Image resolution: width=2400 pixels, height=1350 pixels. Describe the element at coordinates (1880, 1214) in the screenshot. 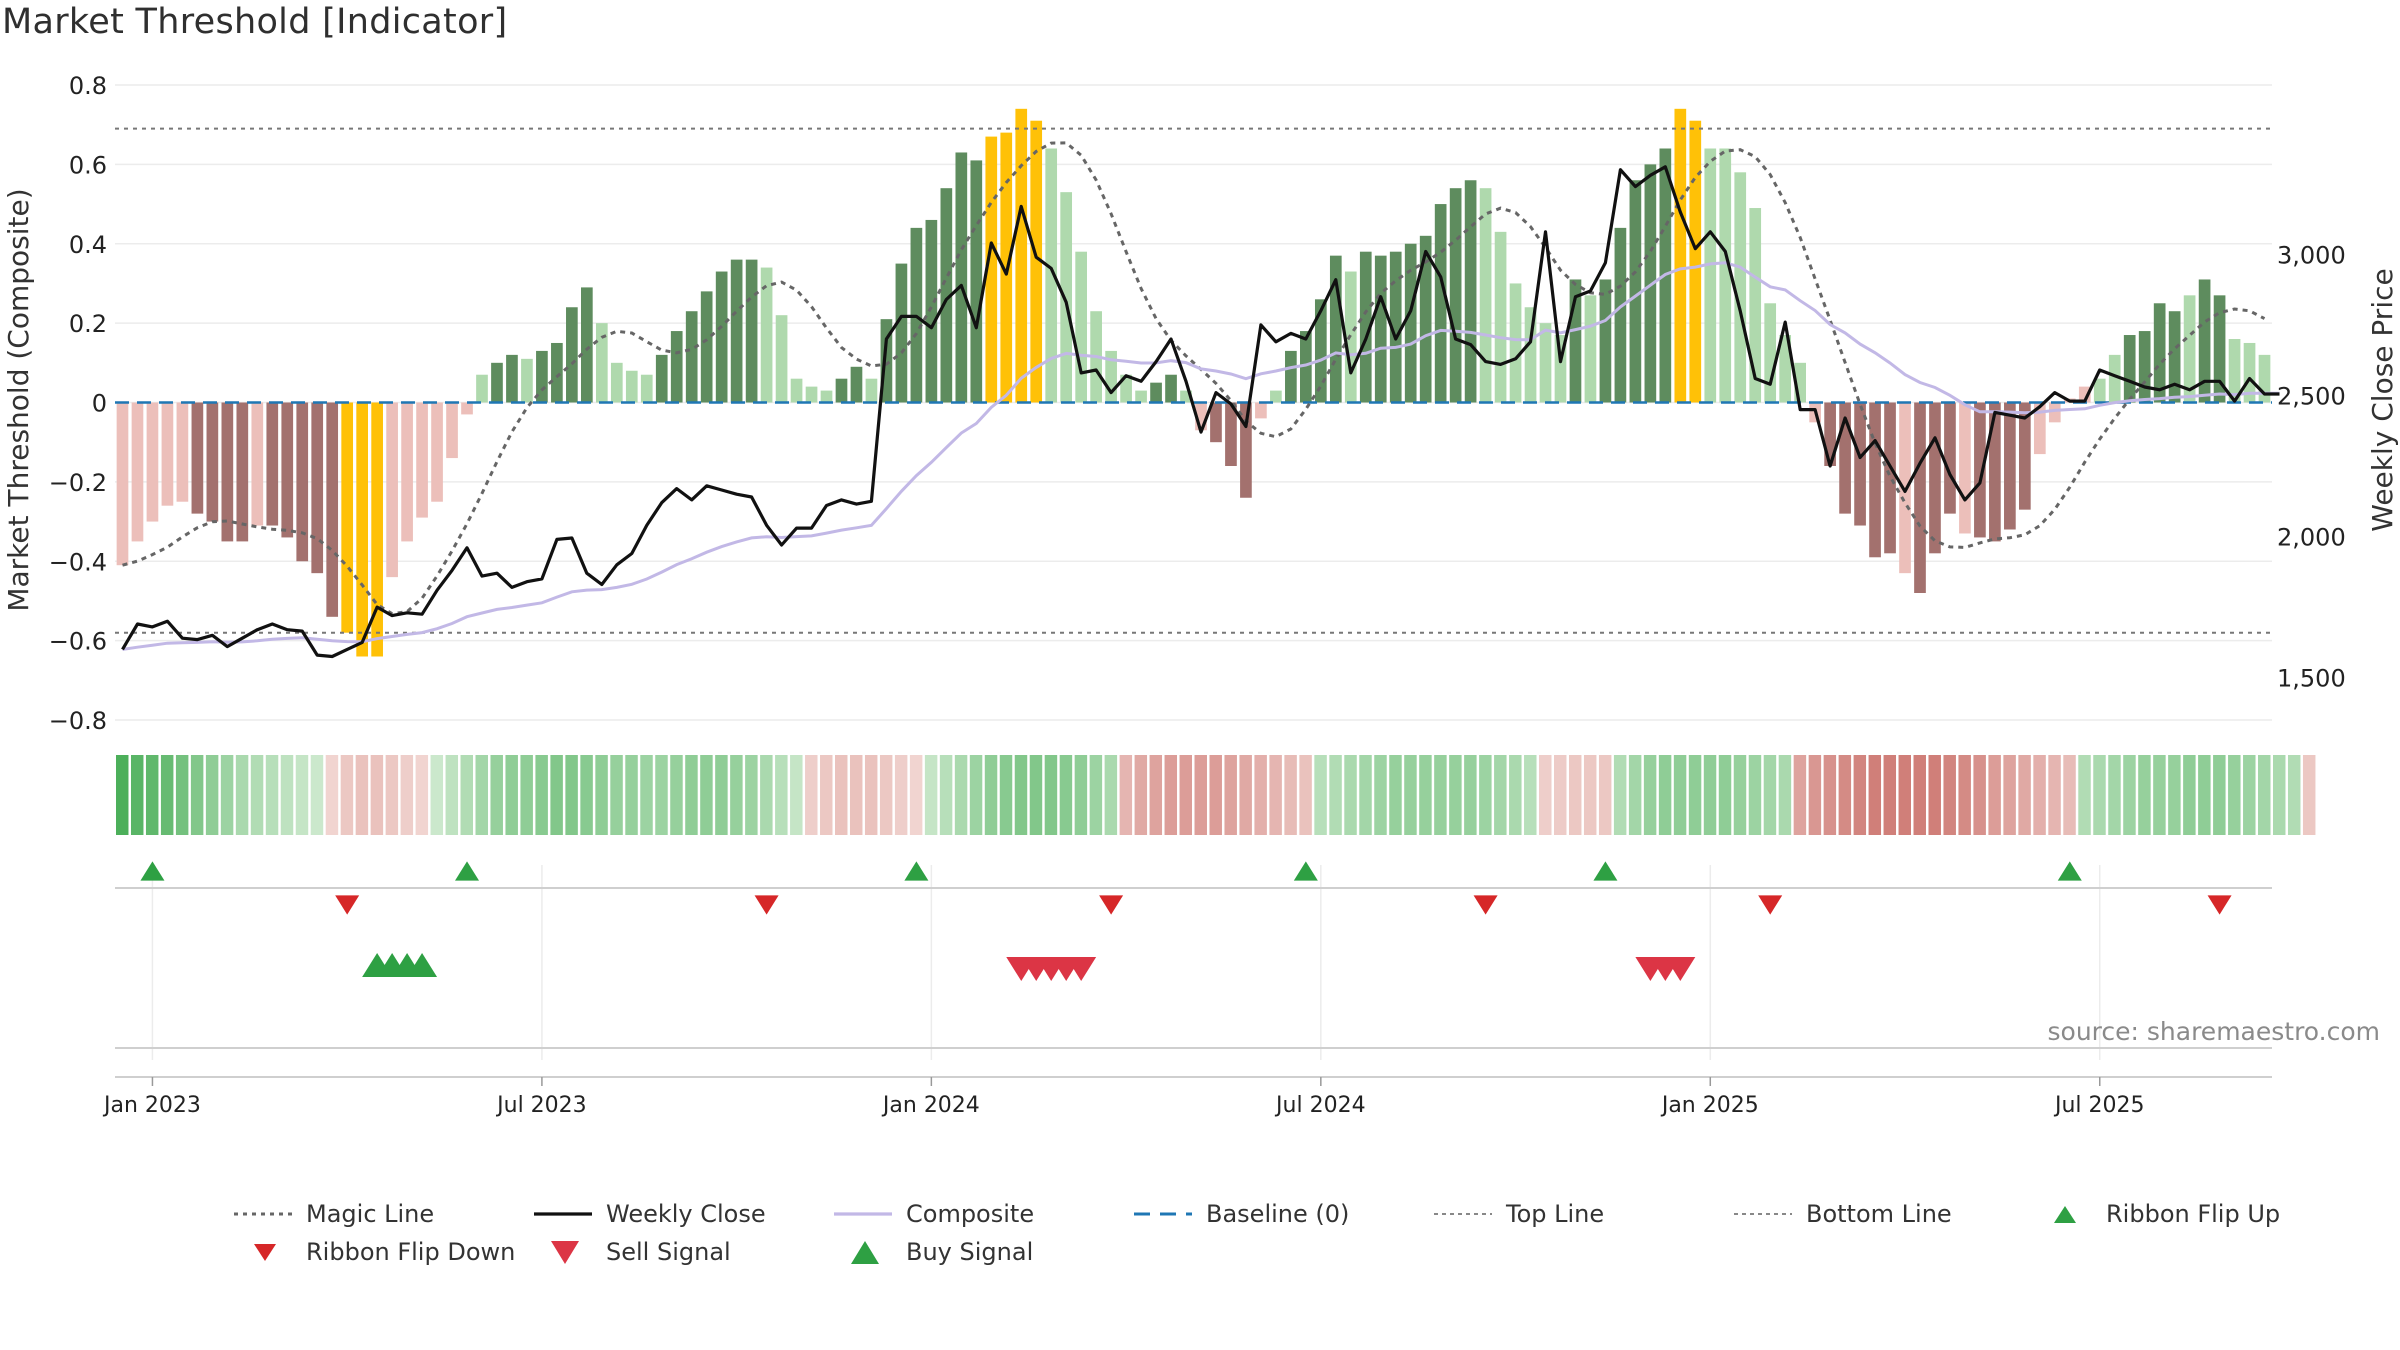

I see `legend-item: Bottom Line` at that location.